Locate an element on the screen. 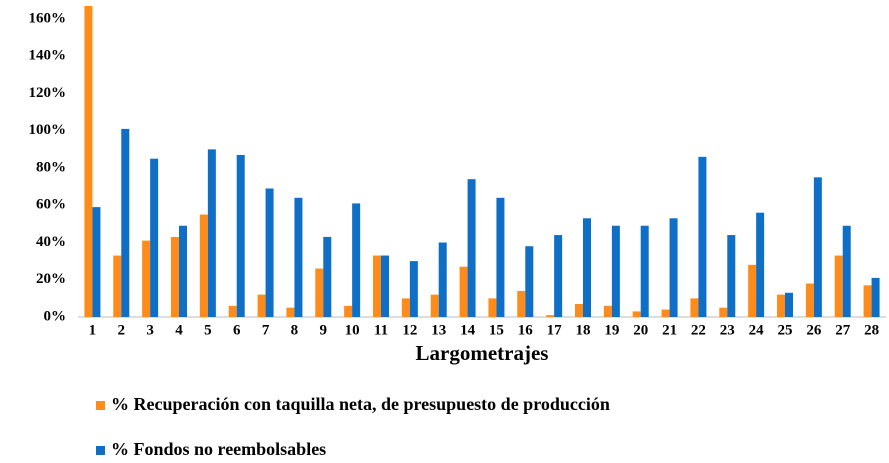 This screenshot has width=889, height=463. x-tick-label: 19 is located at coordinates (611, 330).